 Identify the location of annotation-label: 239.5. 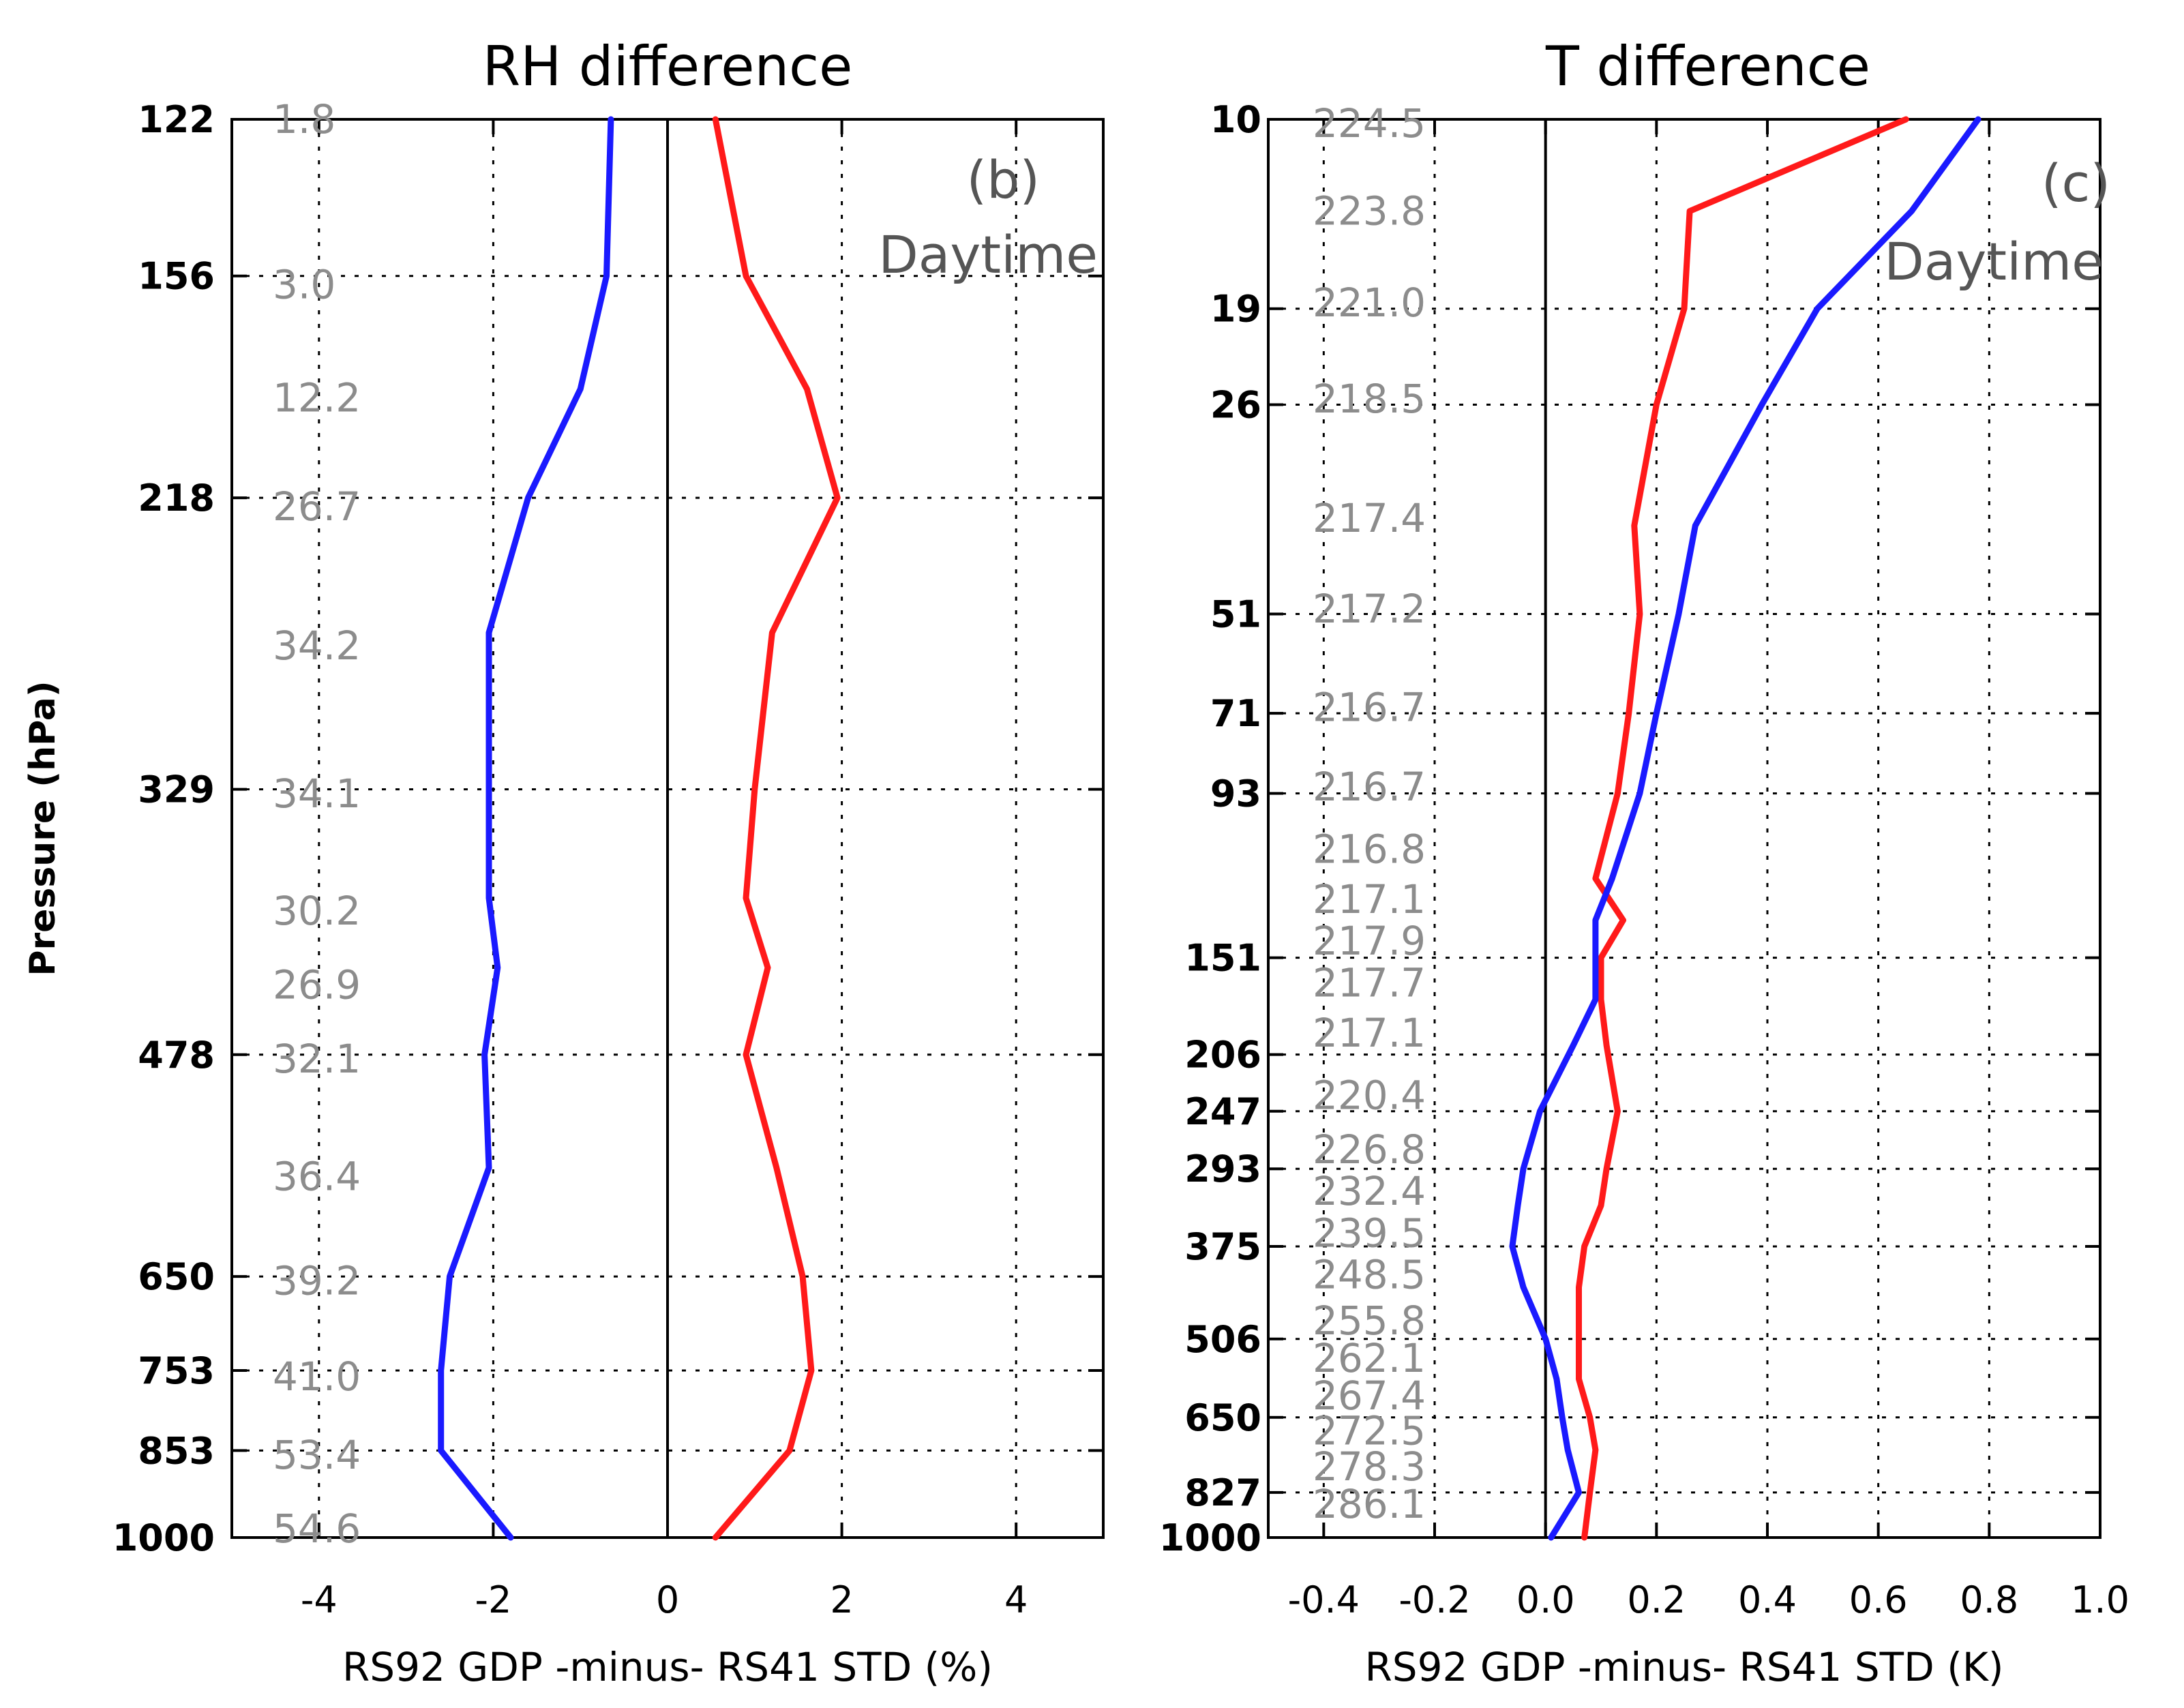
(1369, 1233).